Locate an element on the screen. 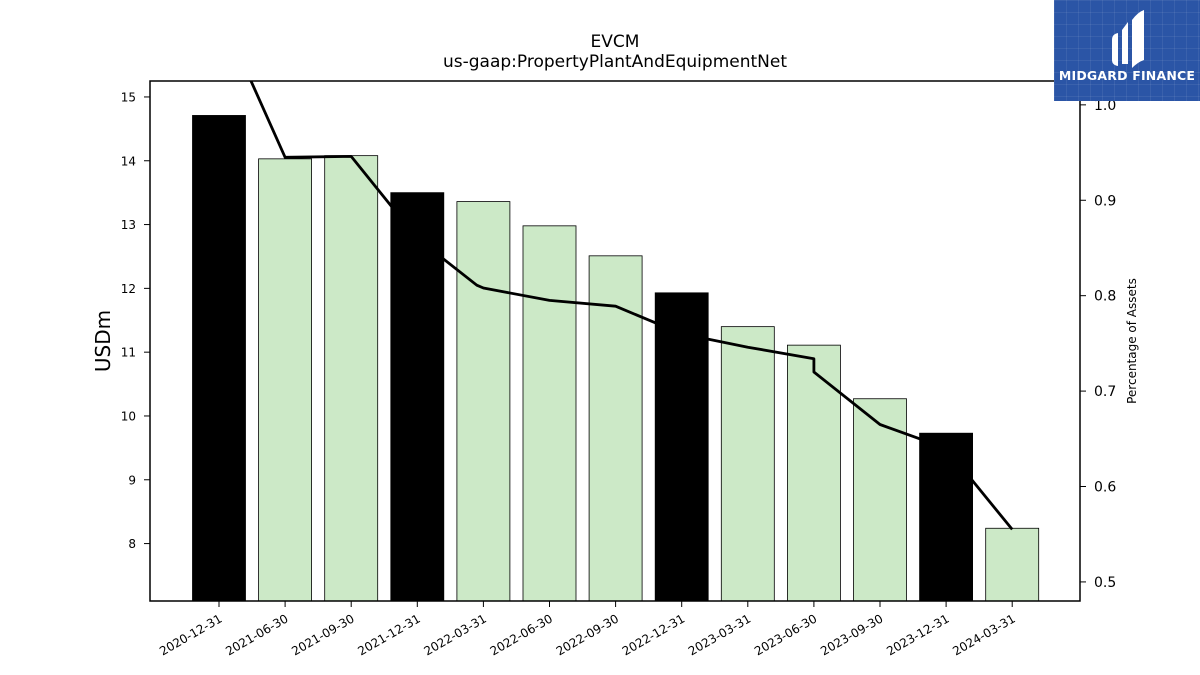  chart-subtitle: us-gaap:PropertyPlantAndEquipmentNet is located at coordinates (615, 62).